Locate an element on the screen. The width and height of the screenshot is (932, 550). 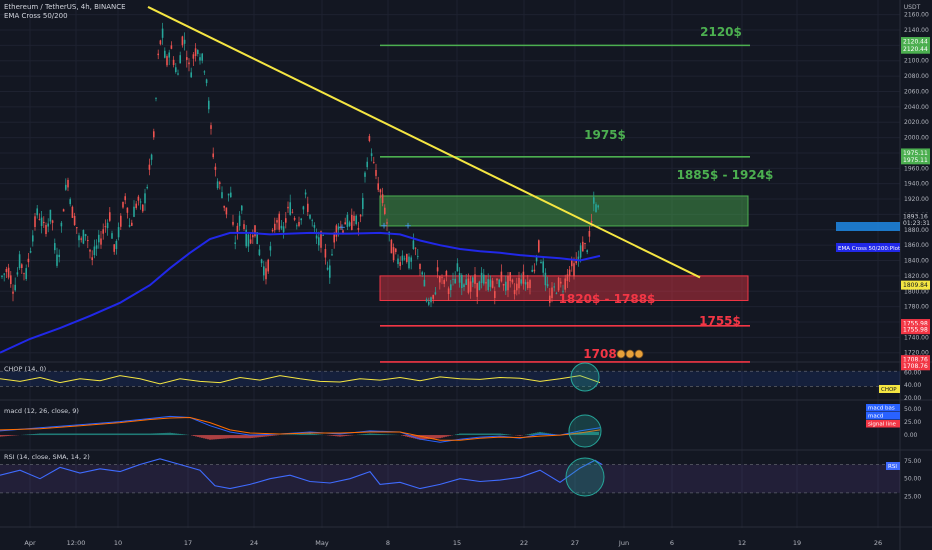
price-tick-label: 1800.00 is located at coordinates (916, 291).